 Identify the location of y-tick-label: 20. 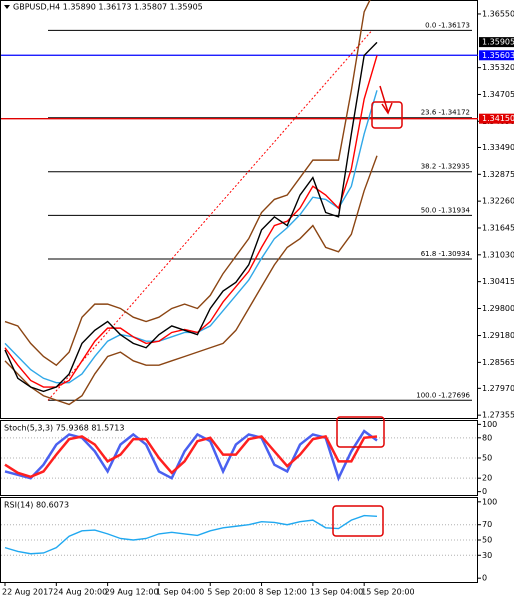
(487, 478).